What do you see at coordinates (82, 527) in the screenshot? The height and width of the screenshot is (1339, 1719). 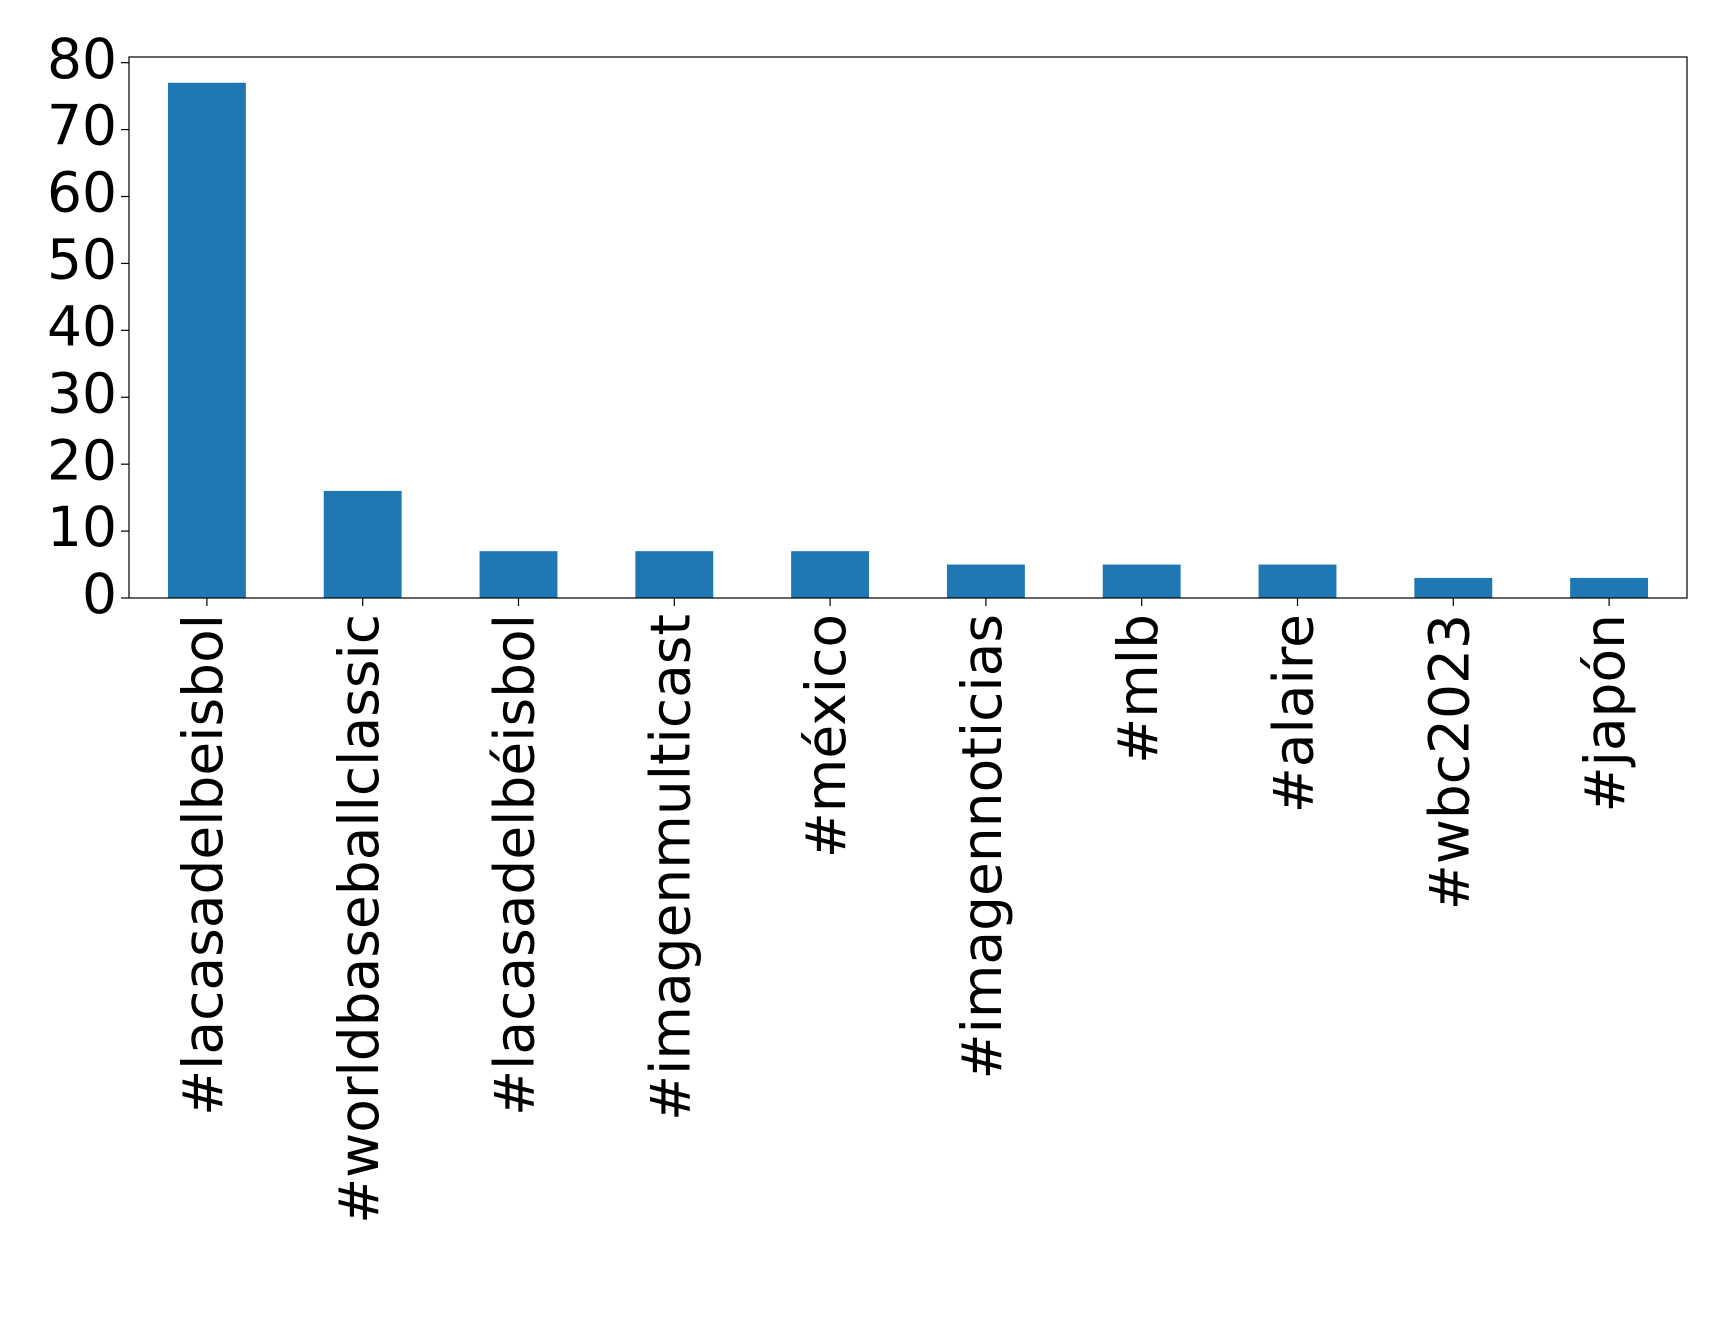 I see `y-tick-label: 10` at bounding box center [82, 527].